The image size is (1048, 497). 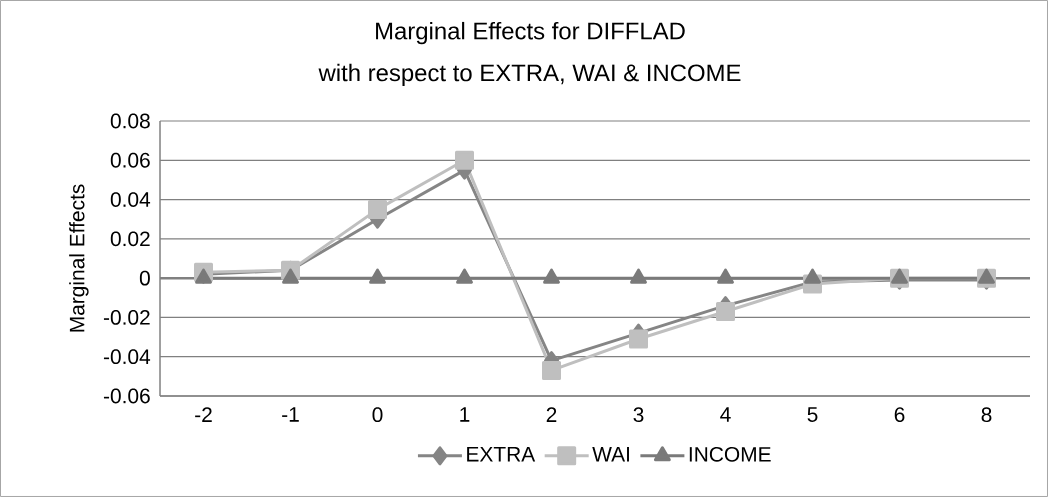 What do you see at coordinates (529, 54) in the screenshot?
I see `chart-title: Marginal Effects for DIFFLAD with respect to EXTRA, WAI & INCOME` at bounding box center [529, 54].